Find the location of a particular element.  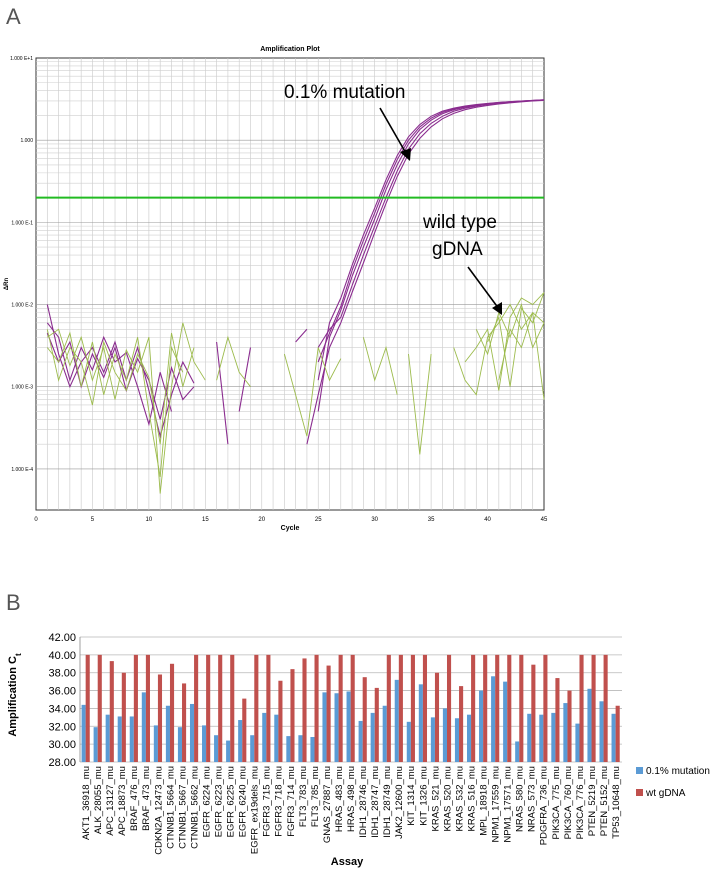

y-tick-label-b: 38.00 is located at coordinates (62, 674).